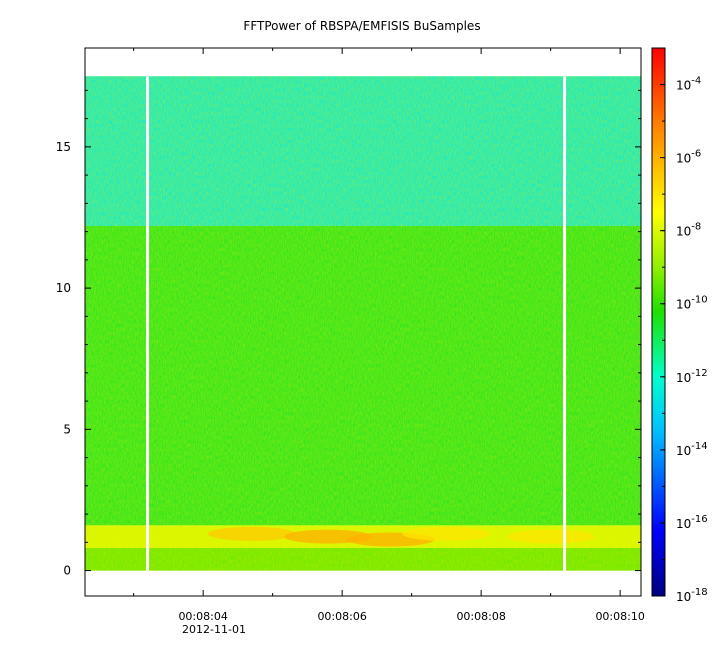 The width and height of the screenshot is (724, 660). I want to click on y-tick-label-10: 10, so click(63, 288).